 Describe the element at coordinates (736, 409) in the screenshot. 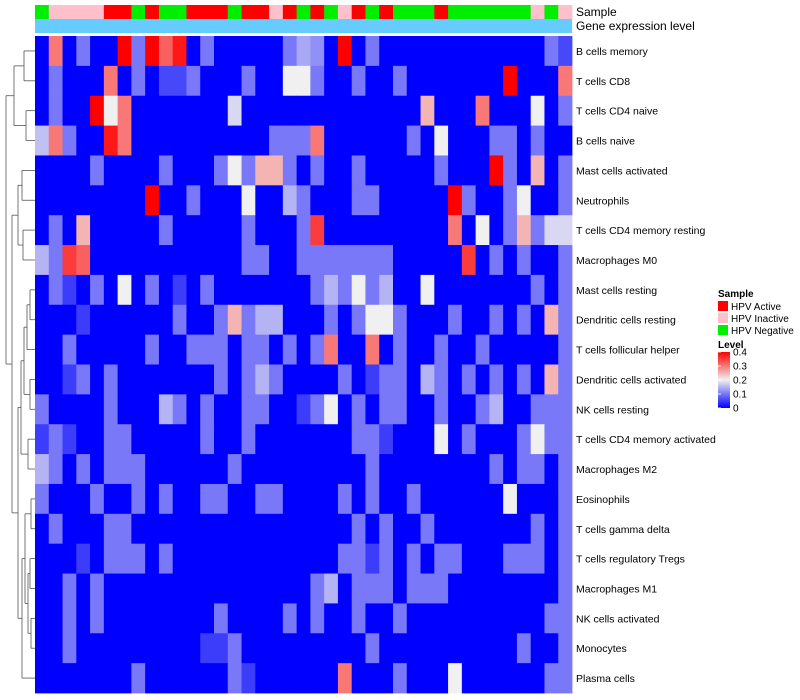

I see `level-legend-tick-label: 0` at that location.